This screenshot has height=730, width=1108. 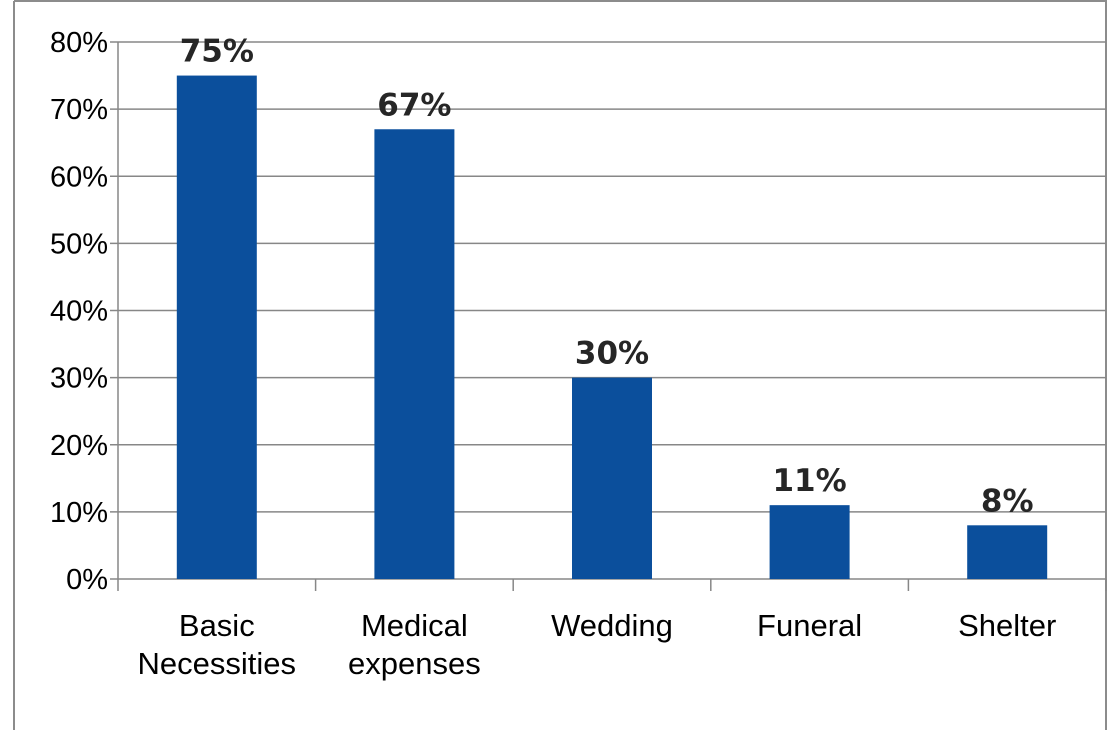 I want to click on data-label: 30%, so click(x=612, y=354).